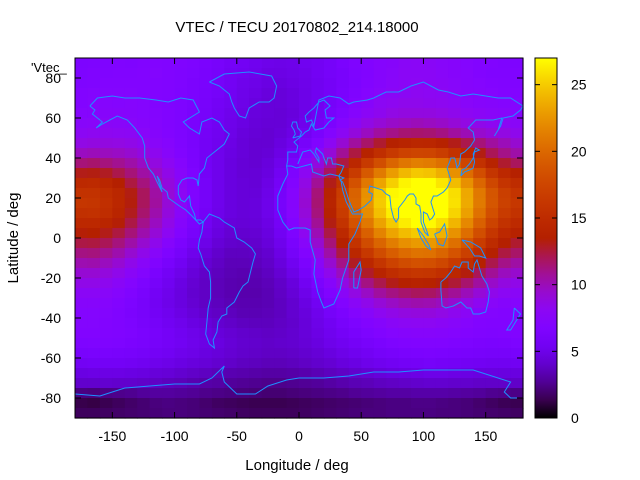 Image resolution: width=640 pixels, height=480 pixels. What do you see at coordinates (112, 436) in the screenshot?
I see `x-tick-label: -150` at bounding box center [112, 436].